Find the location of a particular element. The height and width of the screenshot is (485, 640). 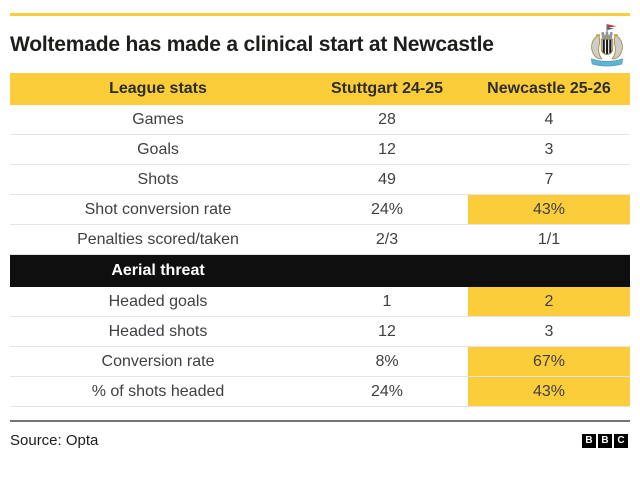

table-row-shot-conversion-rate: Shot conversion rate 24% 43% is located at coordinates (320, 210).